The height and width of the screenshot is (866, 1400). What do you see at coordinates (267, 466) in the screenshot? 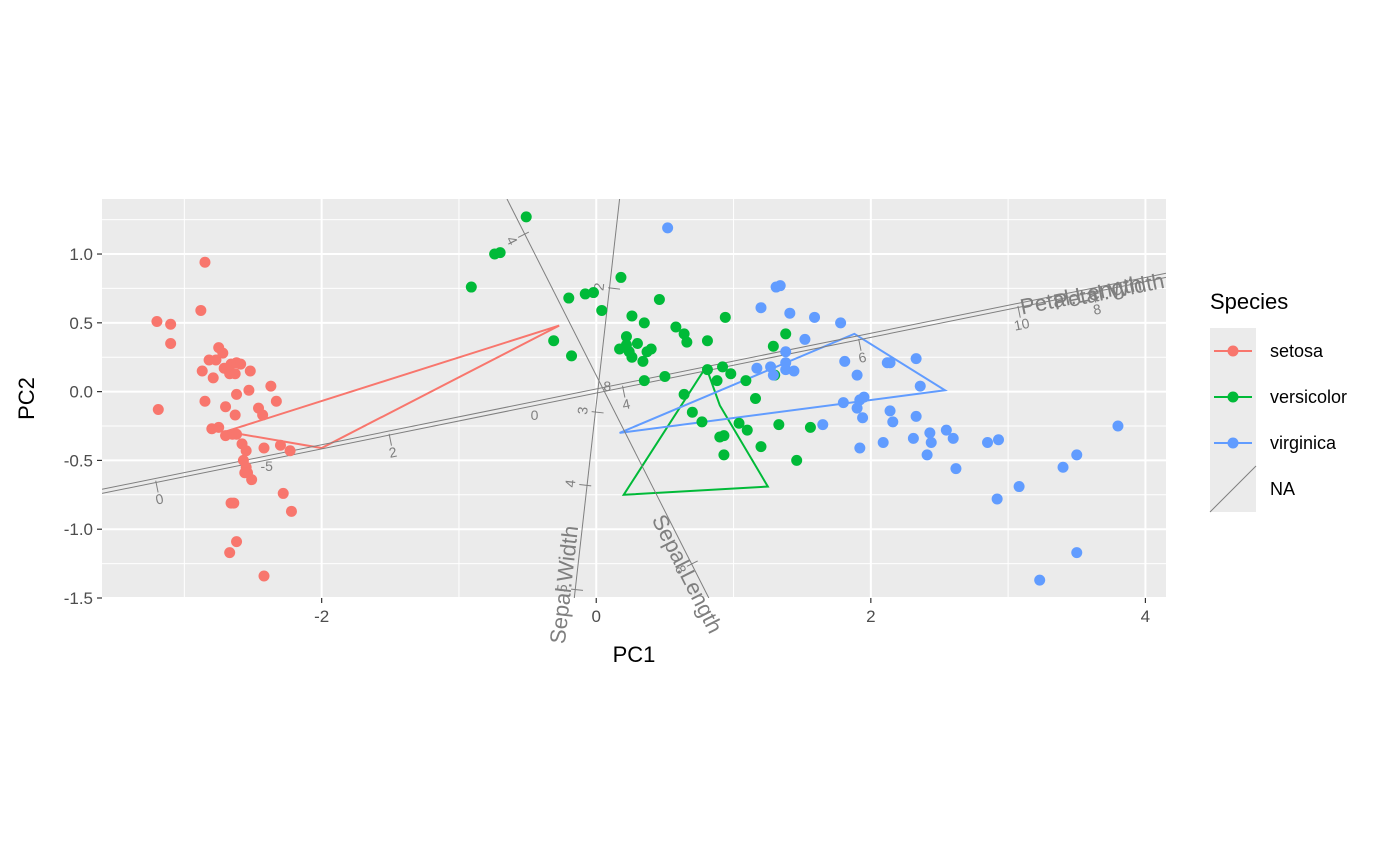
I see `calibration-tick-label: -5` at bounding box center [267, 466].